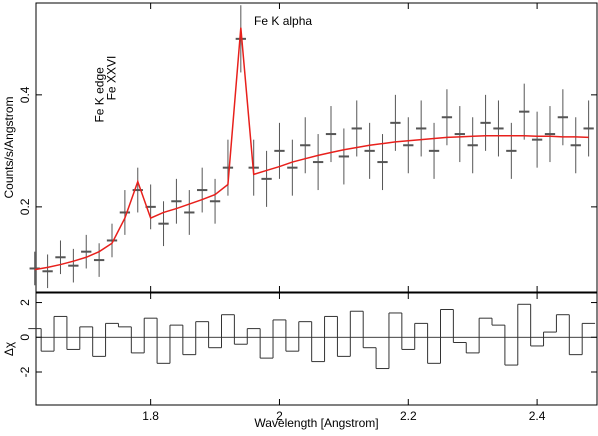  What do you see at coordinates (150, 416) in the screenshot?
I see `x-tick-label: 1.8` at bounding box center [150, 416].